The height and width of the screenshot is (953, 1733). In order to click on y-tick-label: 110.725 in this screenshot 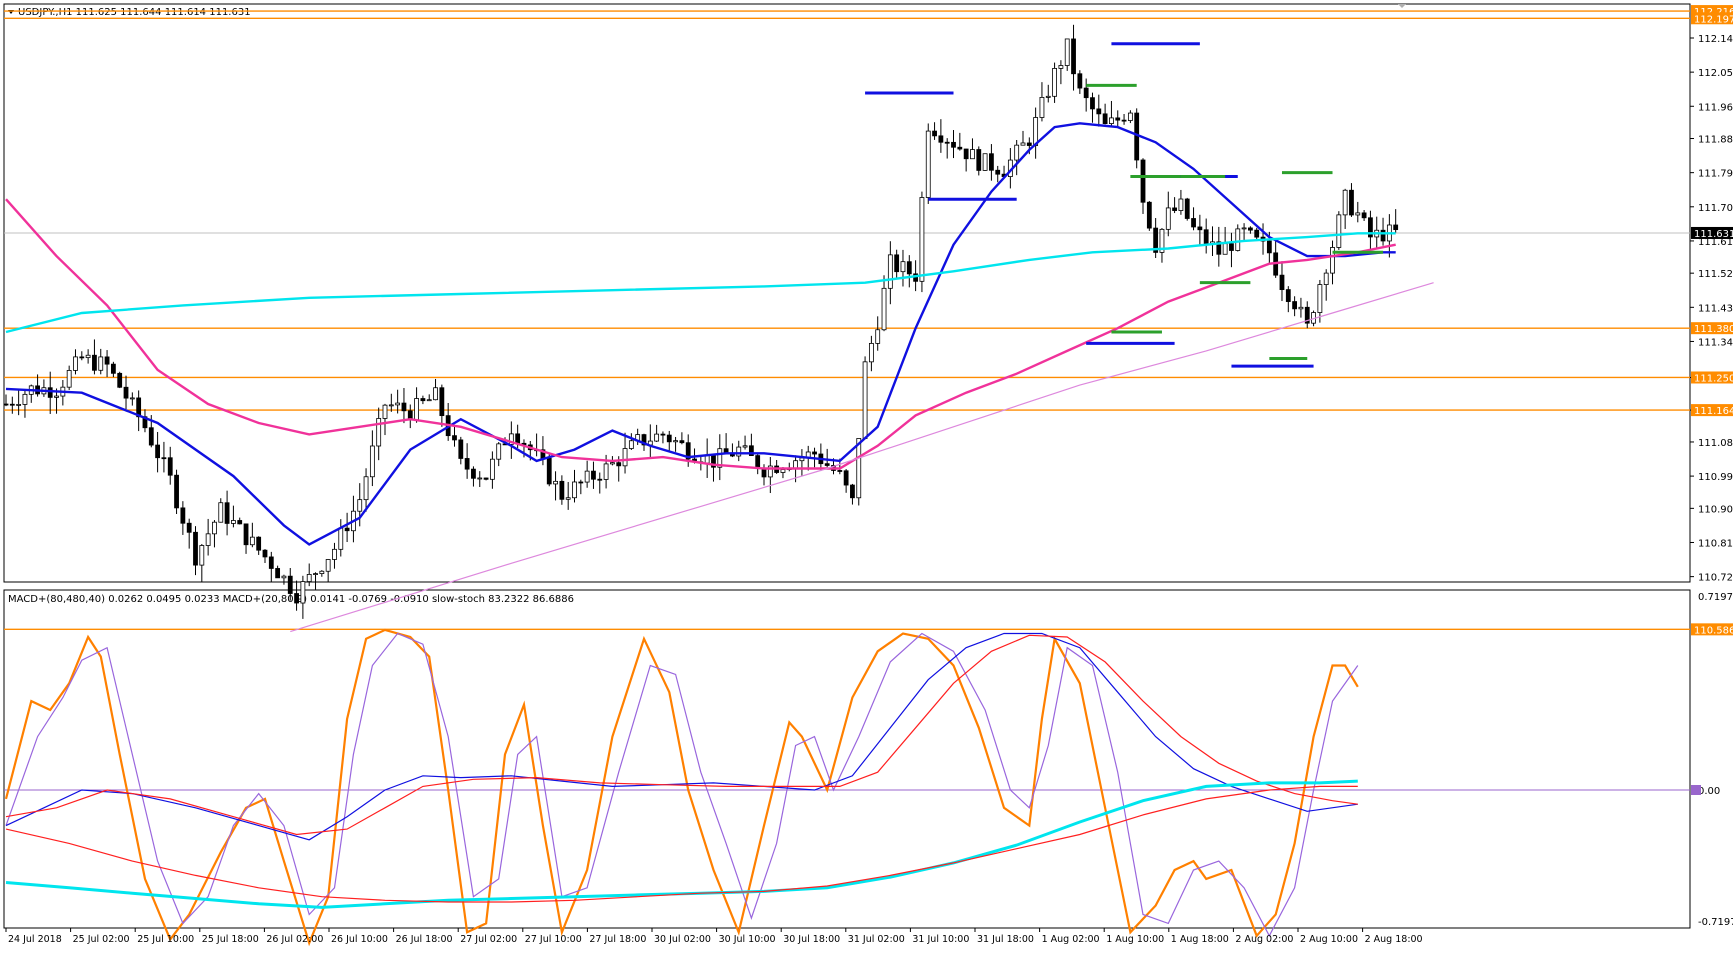, I will do `click(1715, 578)`.